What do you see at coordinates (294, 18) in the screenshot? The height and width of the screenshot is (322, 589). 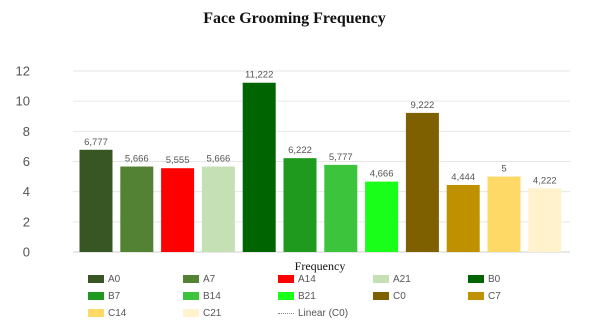 I see `chart-title: Face Grooming Frequency` at bounding box center [294, 18].